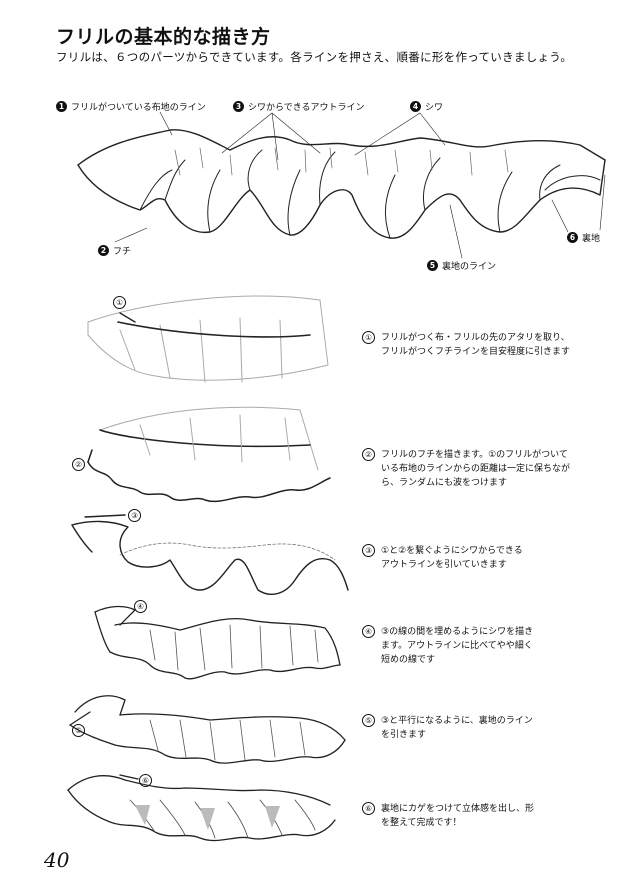 Image resolution: width=640 pixels, height=887 pixels. Describe the element at coordinates (57, 860) in the screenshot. I see `page-number: 40` at that location.